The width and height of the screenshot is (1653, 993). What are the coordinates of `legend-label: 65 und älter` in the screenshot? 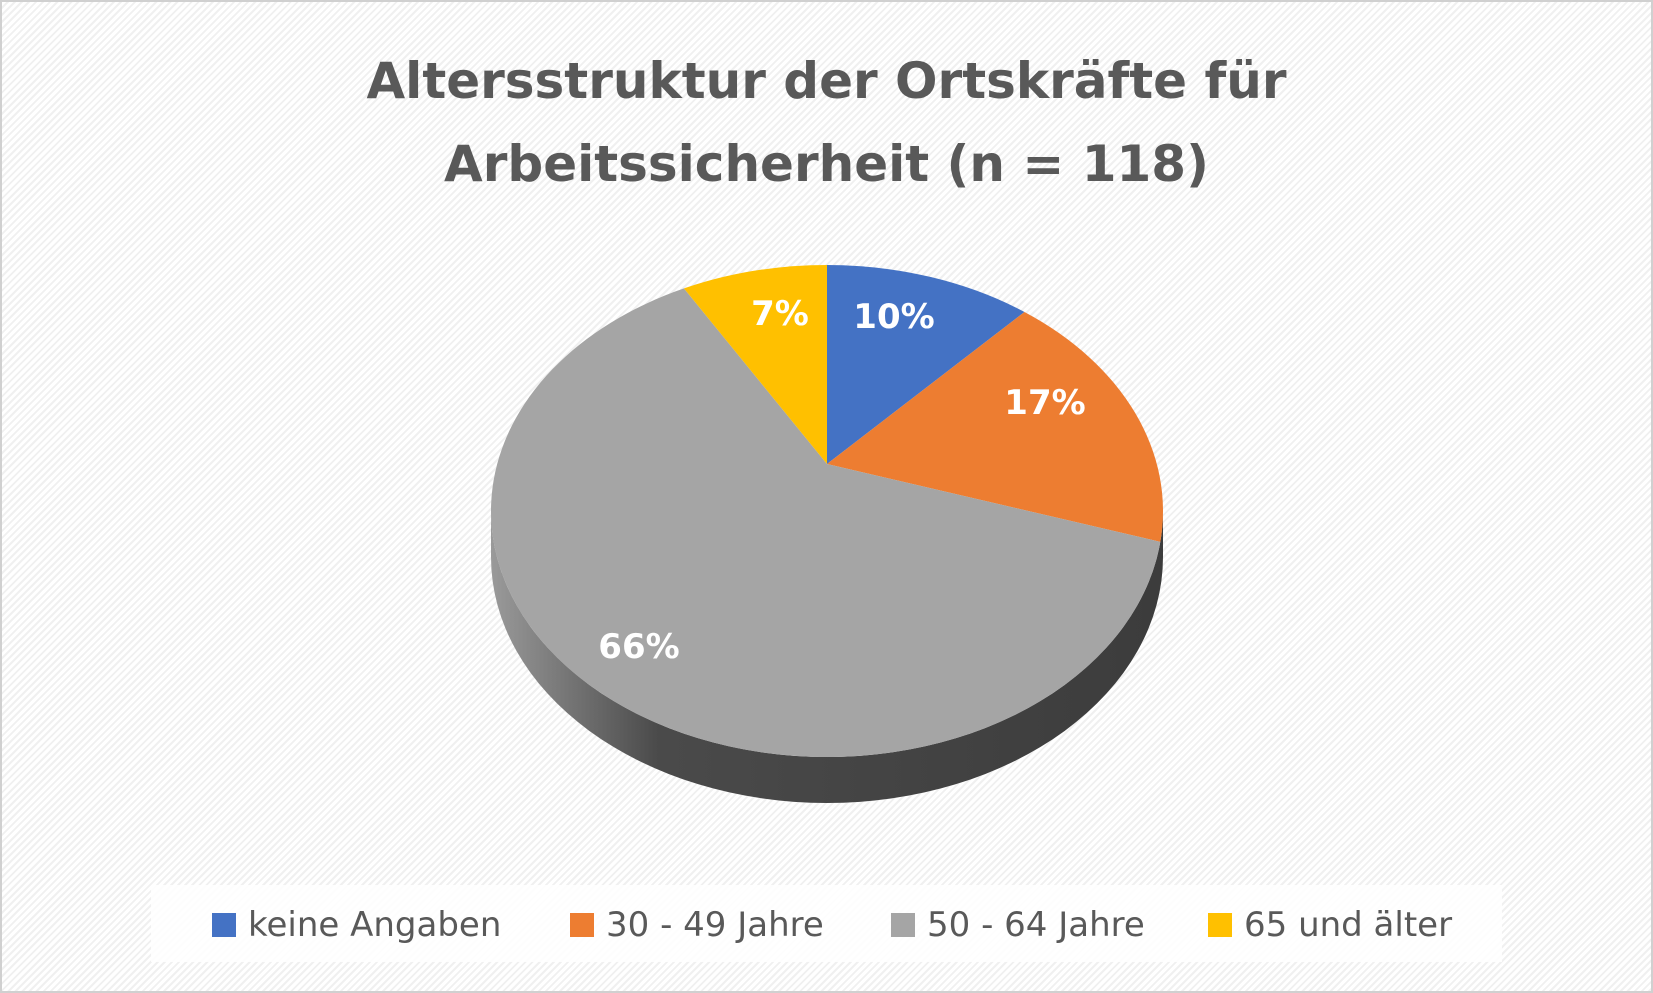 It's located at (1348, 925).